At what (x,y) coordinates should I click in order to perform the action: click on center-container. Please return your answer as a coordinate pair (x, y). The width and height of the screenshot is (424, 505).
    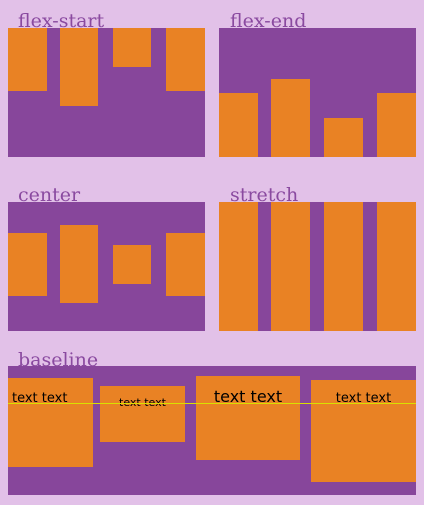
    Looking at the image, I should click on (106, 266).